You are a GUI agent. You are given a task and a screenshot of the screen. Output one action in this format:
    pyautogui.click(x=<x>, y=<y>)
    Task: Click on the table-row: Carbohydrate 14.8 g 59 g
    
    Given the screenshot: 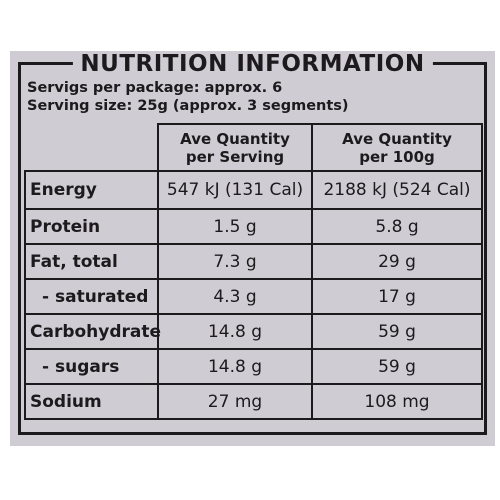 What is the action you would take?
    pyautogui.click(x=253, y=331)
    